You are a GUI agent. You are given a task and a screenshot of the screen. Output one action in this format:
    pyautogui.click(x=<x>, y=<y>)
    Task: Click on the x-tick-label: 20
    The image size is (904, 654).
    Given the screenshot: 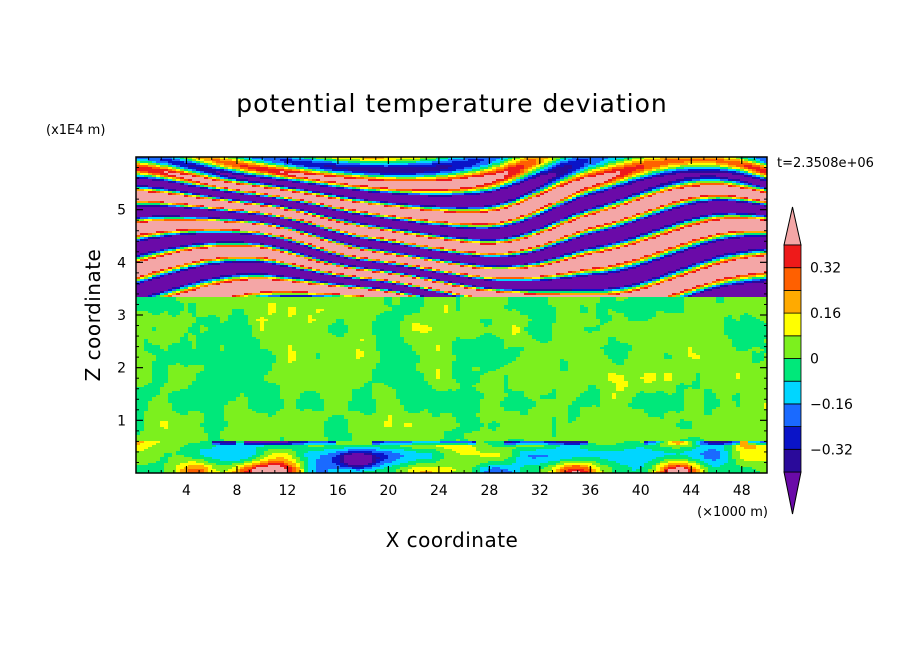 What is the action you would take?
    pyautogui.click(x=388, y=491)
    